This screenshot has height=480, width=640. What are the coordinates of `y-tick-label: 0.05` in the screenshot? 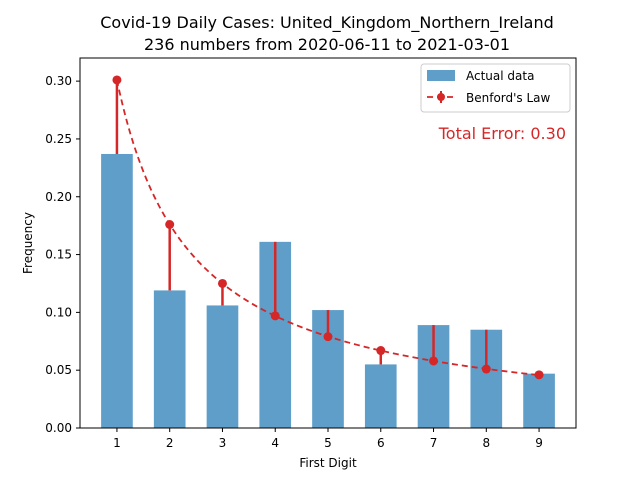 It's located at (58, 370).